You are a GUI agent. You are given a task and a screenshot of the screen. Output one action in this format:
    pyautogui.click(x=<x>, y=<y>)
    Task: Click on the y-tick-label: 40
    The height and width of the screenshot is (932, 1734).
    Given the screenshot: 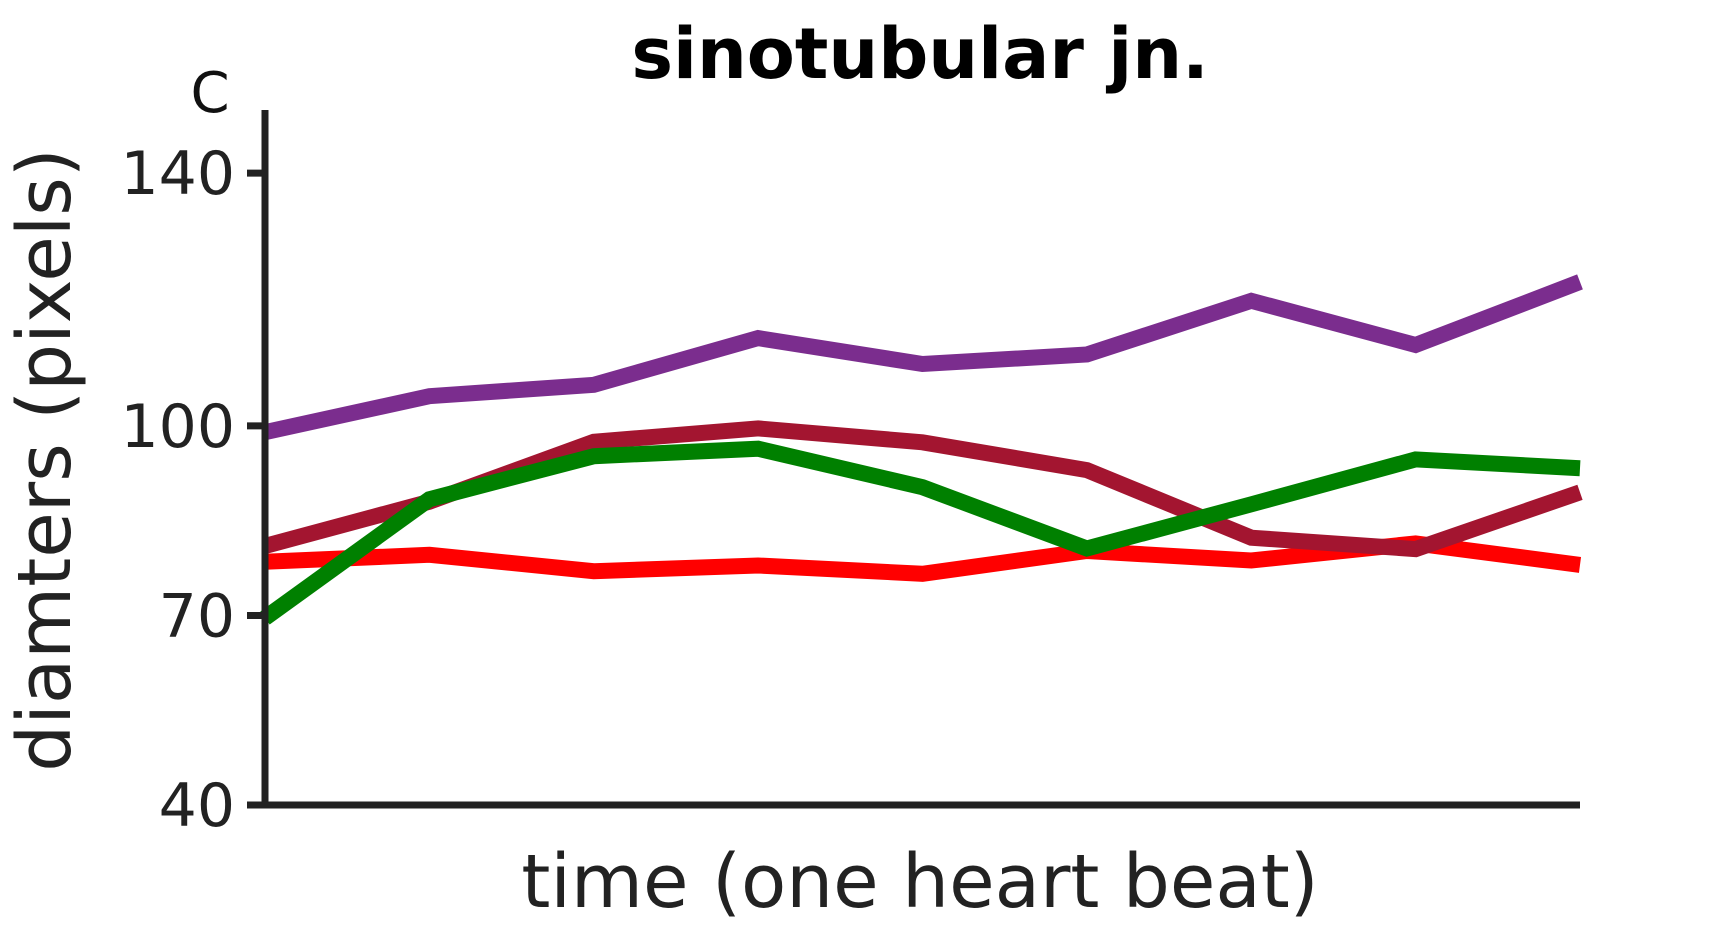 What is the action you would take?
    pyautogui.click(x=197, y=806)
    